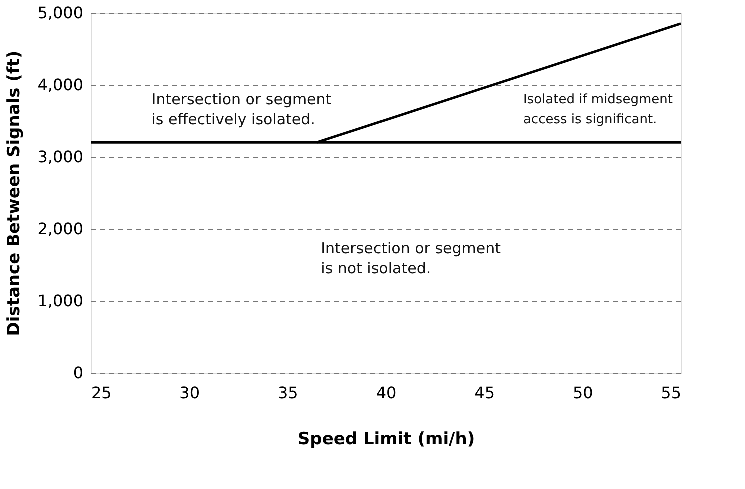  I want to click on annotation: Intersection or segment is effectively isolated., so click(242, 109).